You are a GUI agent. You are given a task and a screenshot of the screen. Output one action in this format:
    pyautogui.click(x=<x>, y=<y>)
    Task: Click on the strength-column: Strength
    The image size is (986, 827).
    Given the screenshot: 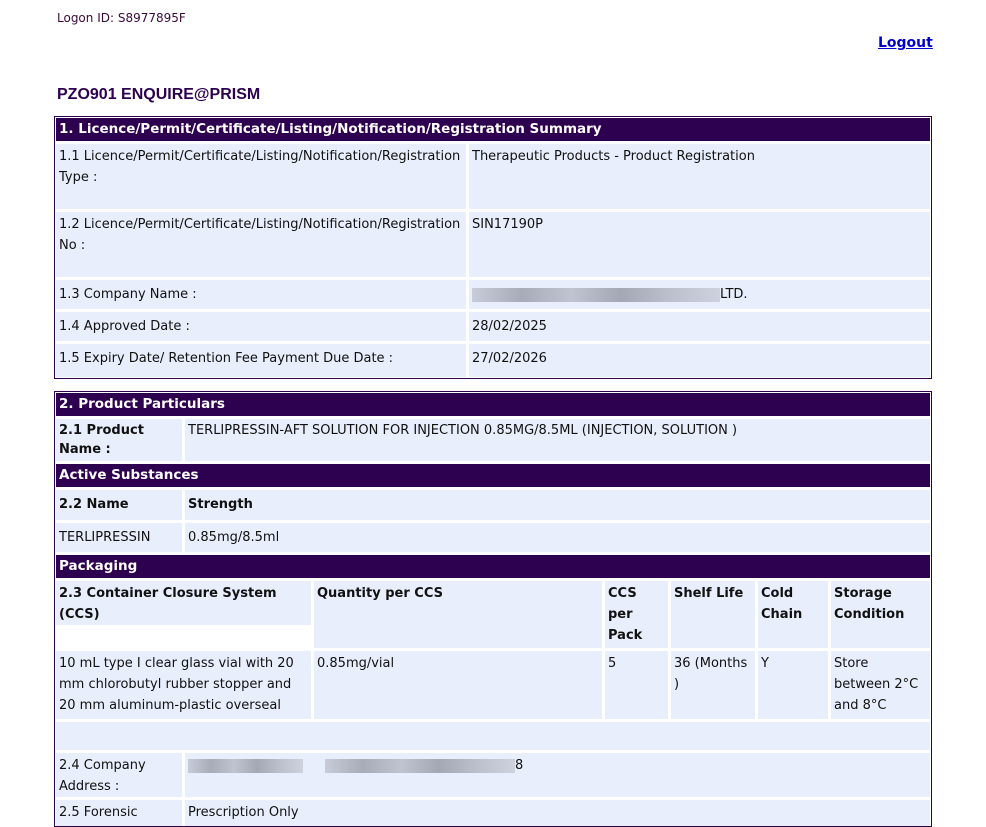 What is the action you would take?
    pyautogui.click(x=557, y=505)
    